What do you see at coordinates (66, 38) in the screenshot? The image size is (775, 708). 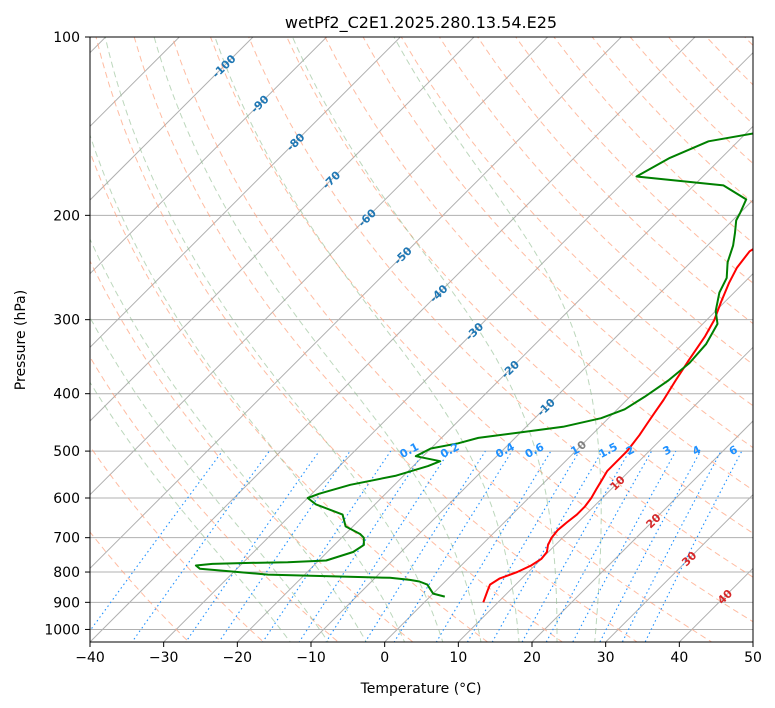 I see `y-tick-label: 100` at bounding box center [66, 38].